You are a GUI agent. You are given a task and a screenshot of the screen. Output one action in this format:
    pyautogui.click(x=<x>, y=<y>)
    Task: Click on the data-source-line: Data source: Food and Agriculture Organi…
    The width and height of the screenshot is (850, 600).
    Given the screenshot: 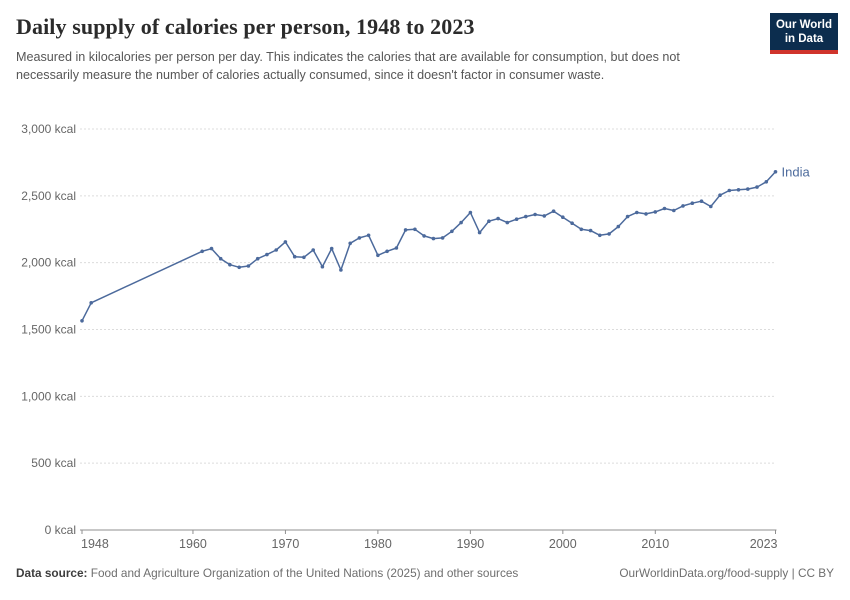 What is the action you would take?
    pyautogui.click(x=267, y=573)
    